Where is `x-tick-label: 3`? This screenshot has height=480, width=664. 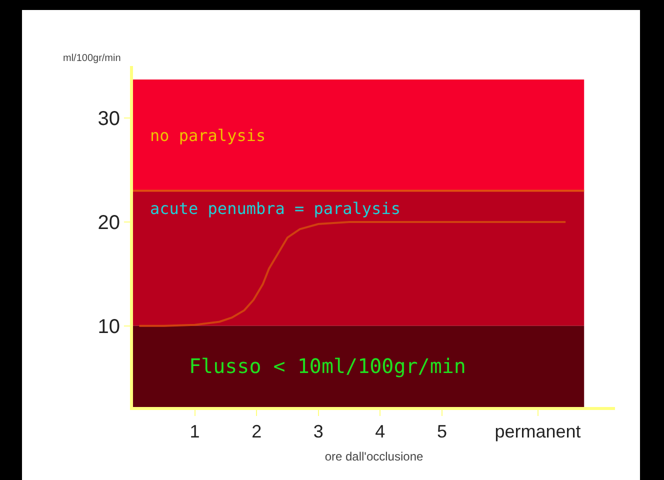
x-tick-label: 3 is located at coordinates (318, 432).